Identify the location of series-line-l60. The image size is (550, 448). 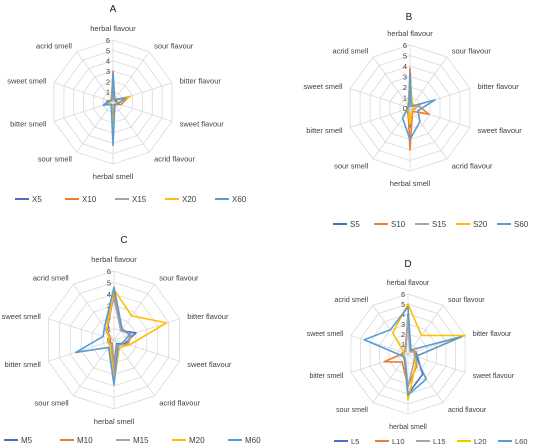
(413, 351).